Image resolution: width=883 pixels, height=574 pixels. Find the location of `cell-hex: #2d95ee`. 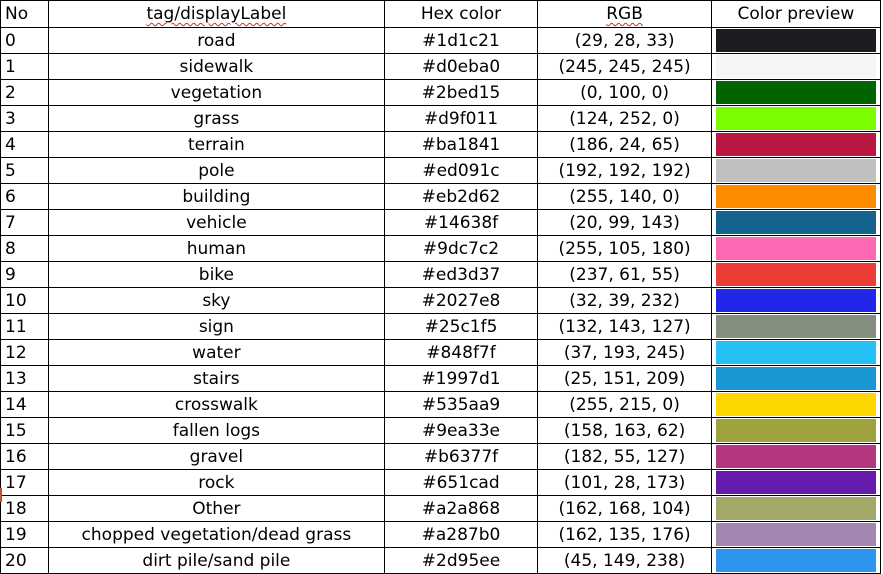

cell-hex: #2d95ee is located at coordinates (461, 560).